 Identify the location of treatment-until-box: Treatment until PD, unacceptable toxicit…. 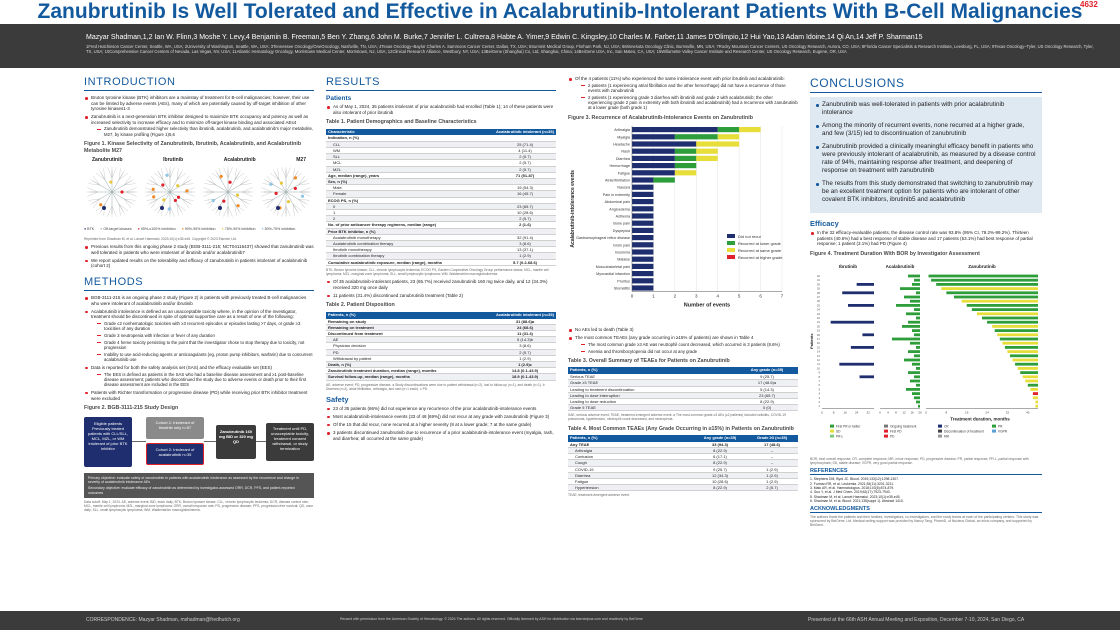
(290, 441).